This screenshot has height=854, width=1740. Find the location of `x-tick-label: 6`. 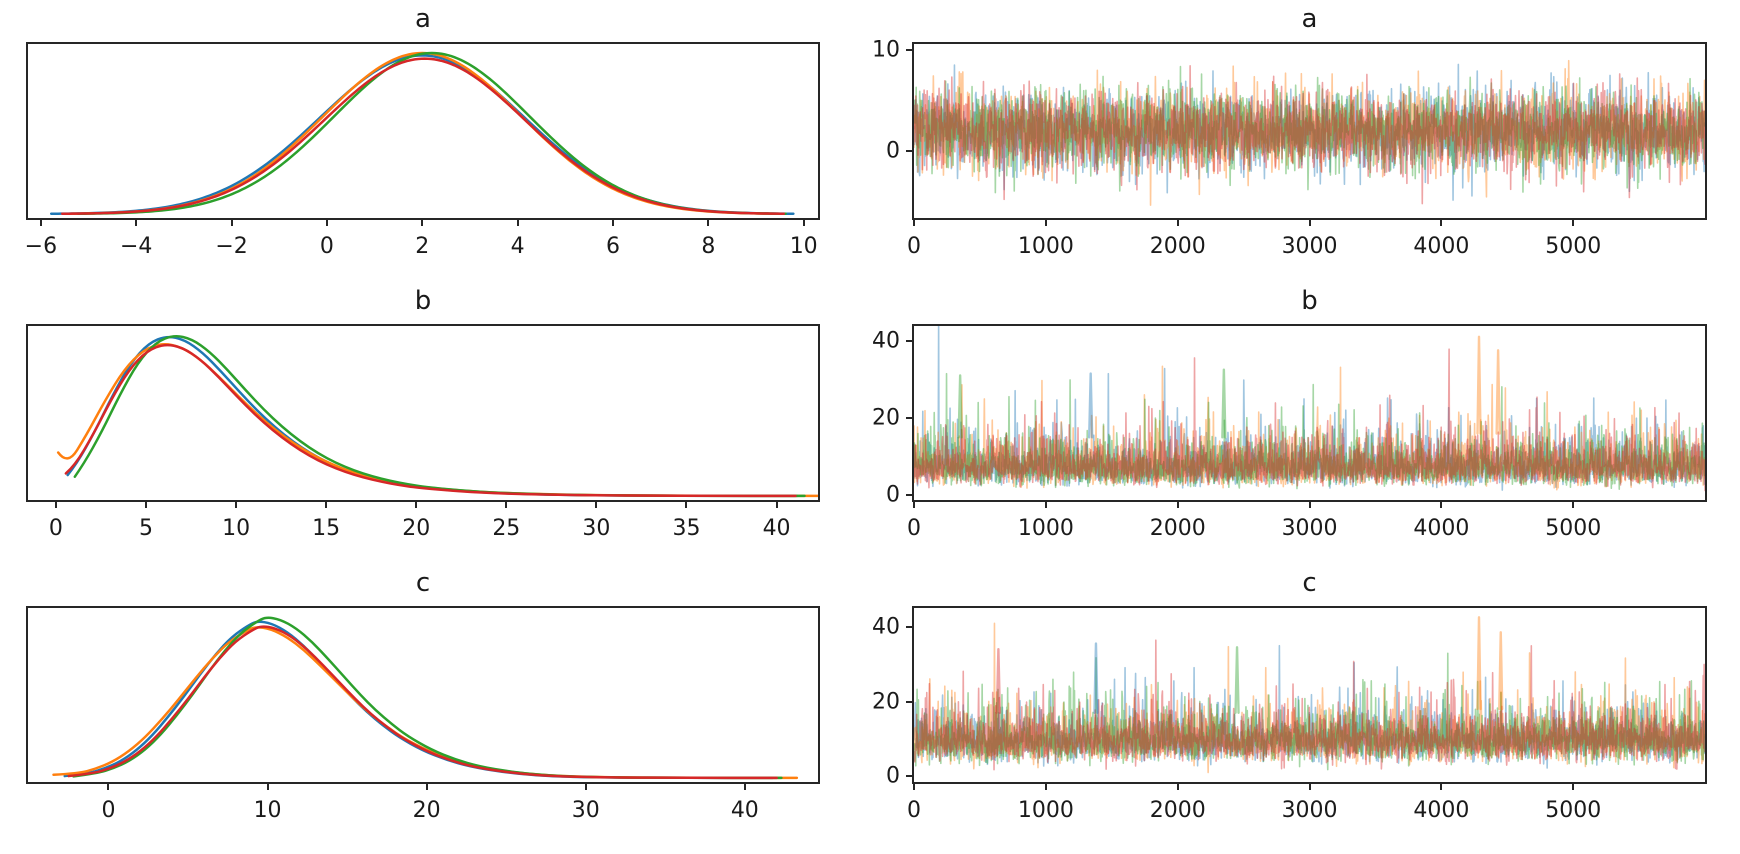

x-tick-label: 6 is located at coordinates (612, 246).